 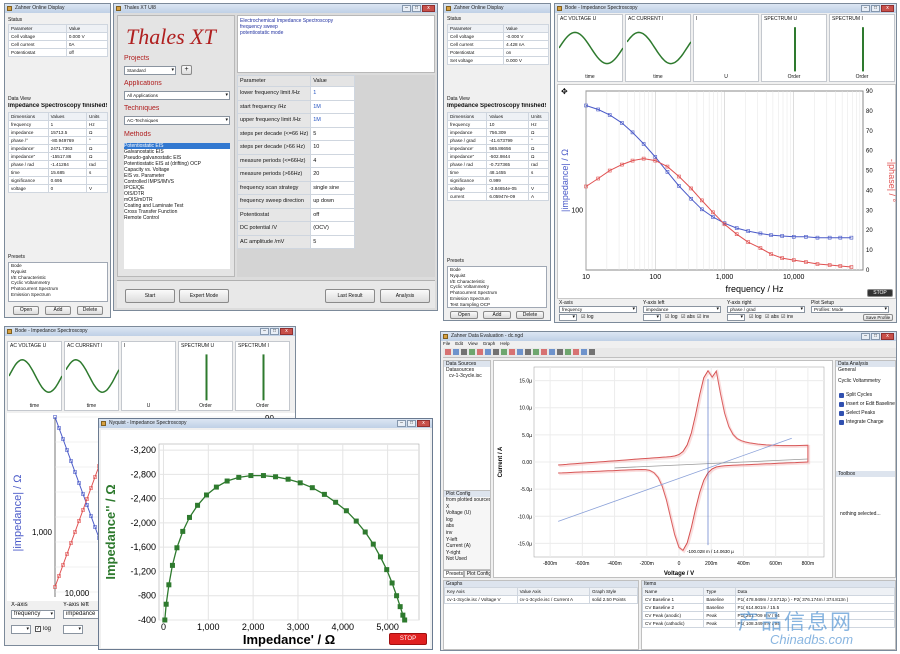 What do you see at coordinates (21, 629) in the screenshot?
I see `x-axis-option` at bounding box center [21, 629].